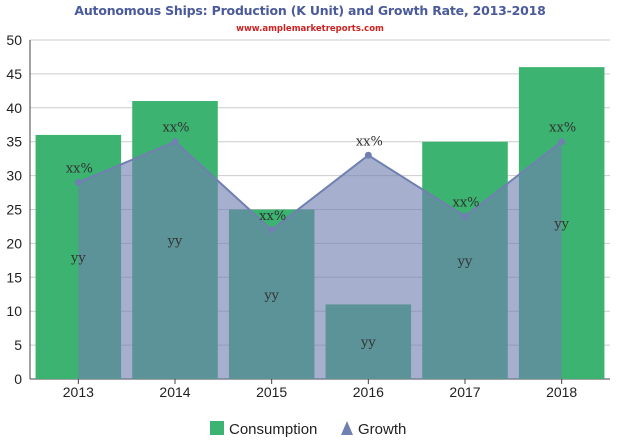 The image size is (620, 440). Describe the element at coordinates (14, 311) in the screenshot. I see `y-tick-label: 10` at that location.